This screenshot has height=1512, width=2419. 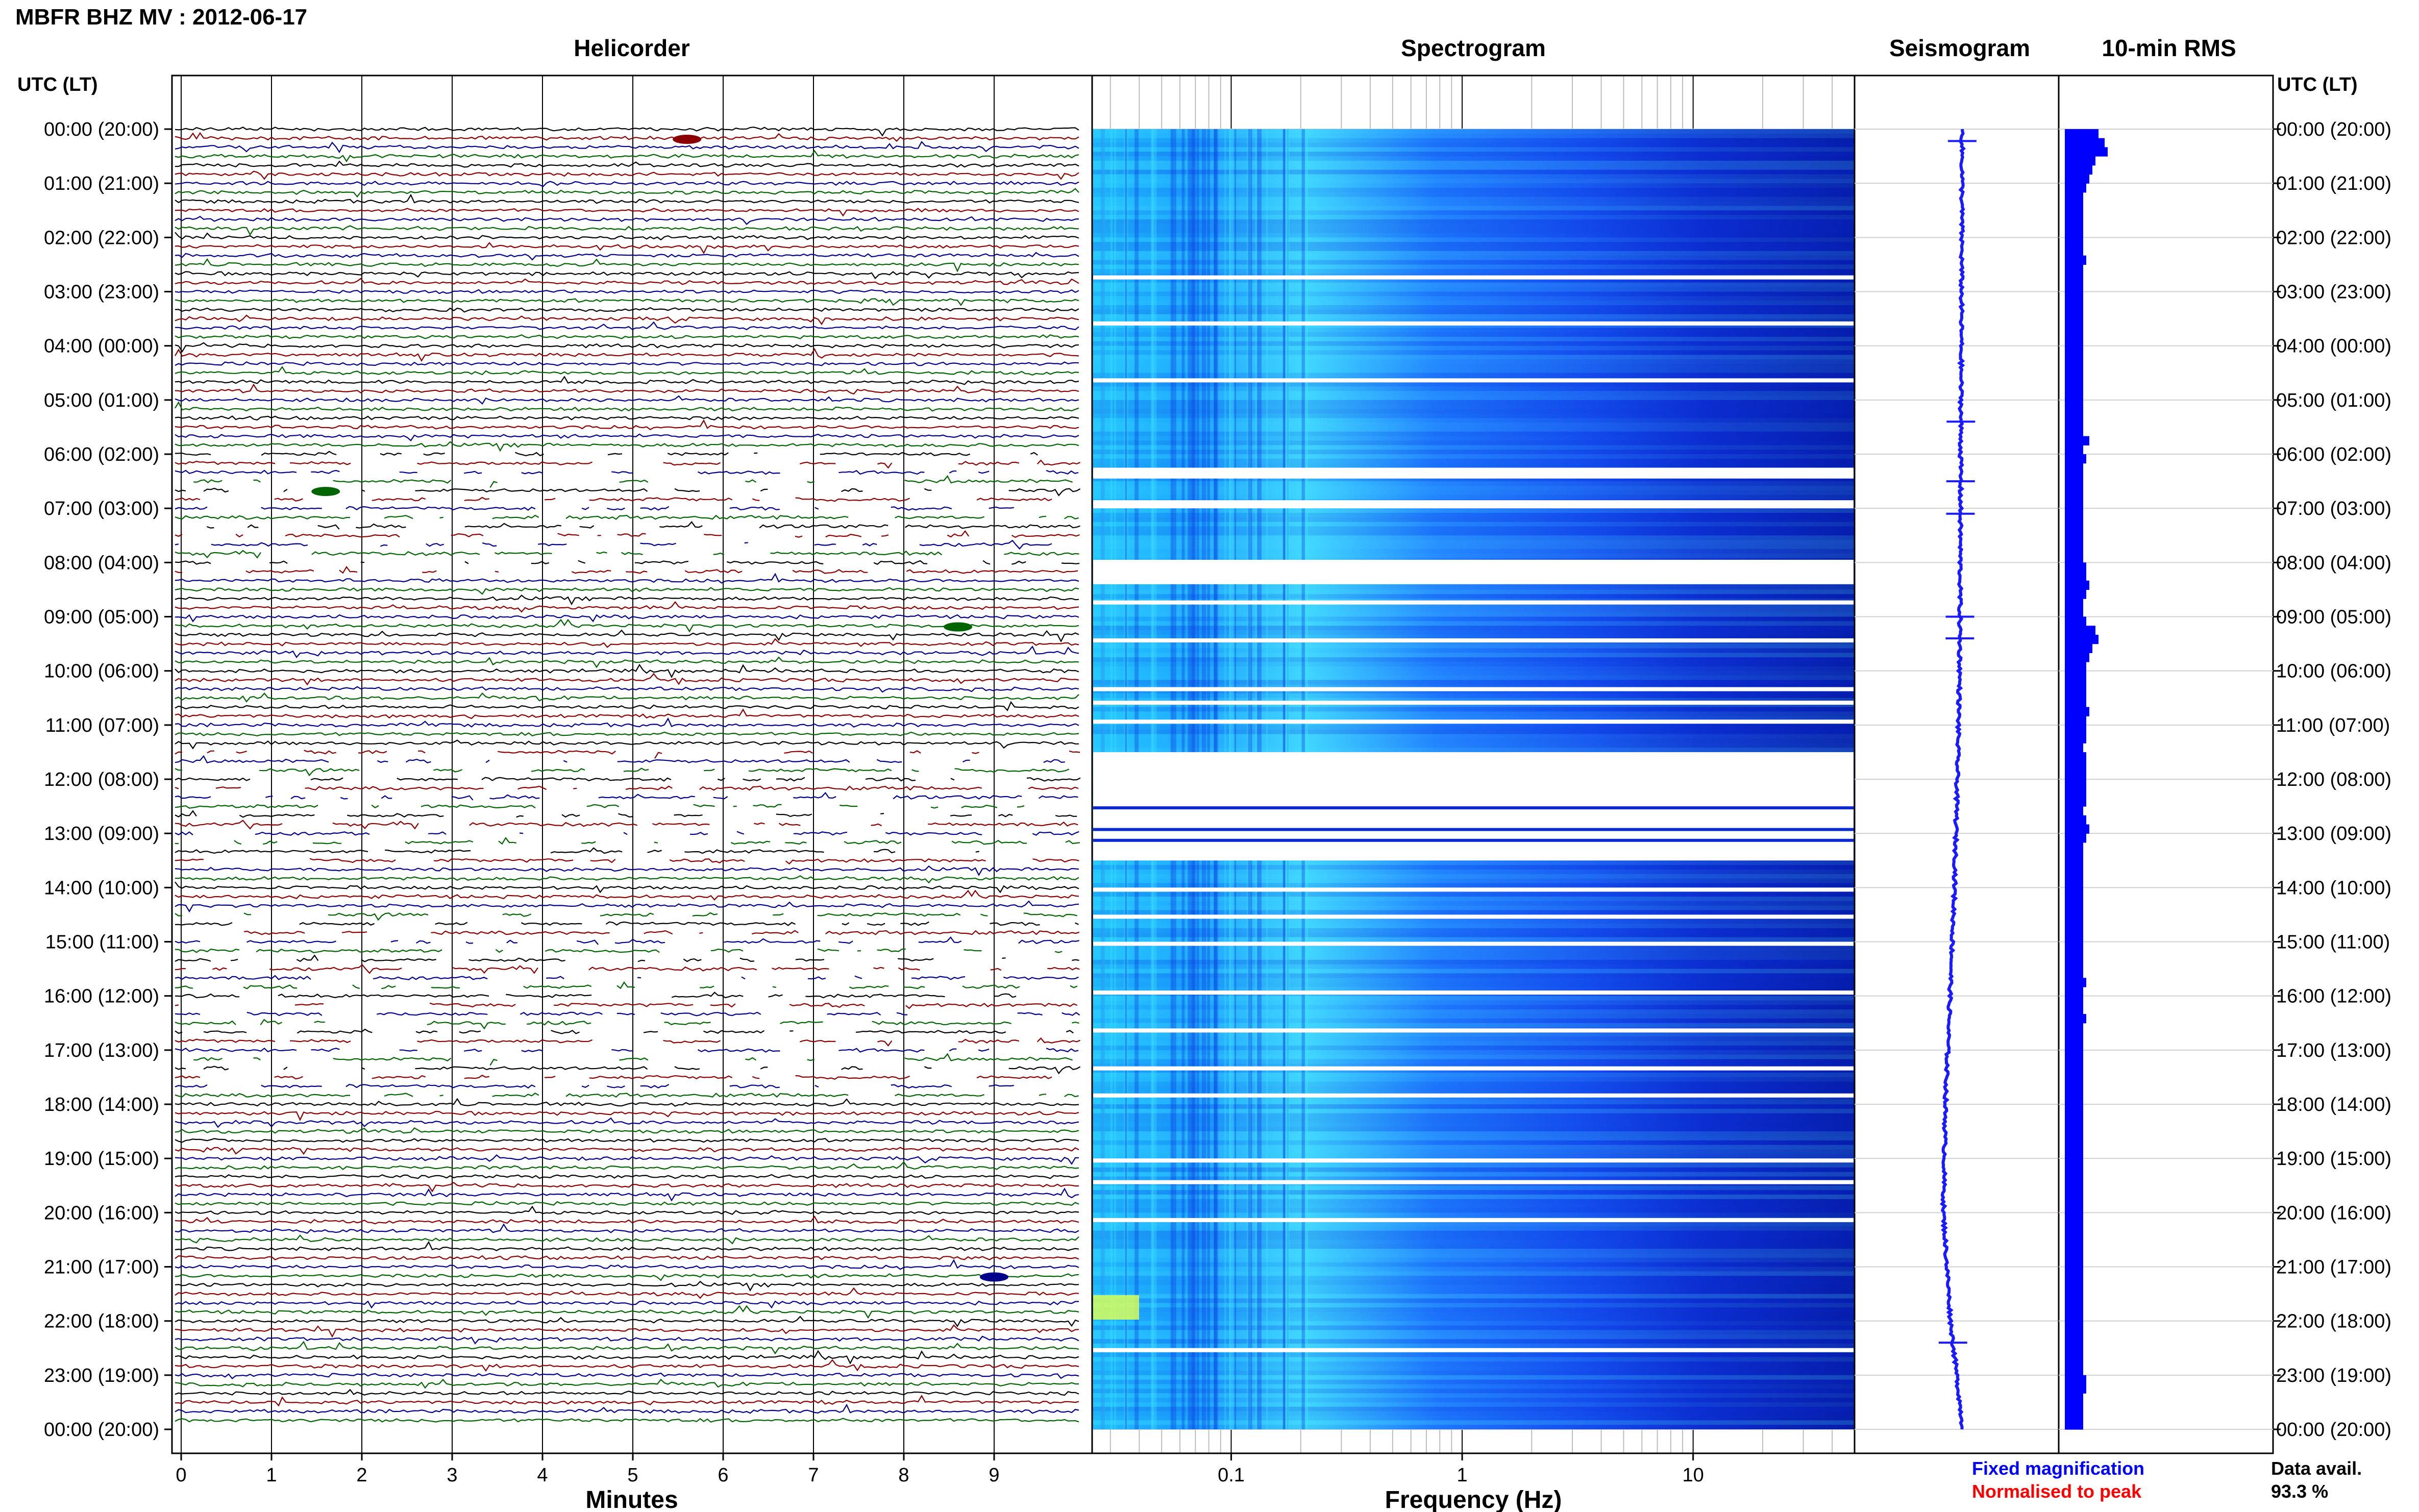 I want to click on utc-label-left: UTC (LT), so click(x=57, y=84).